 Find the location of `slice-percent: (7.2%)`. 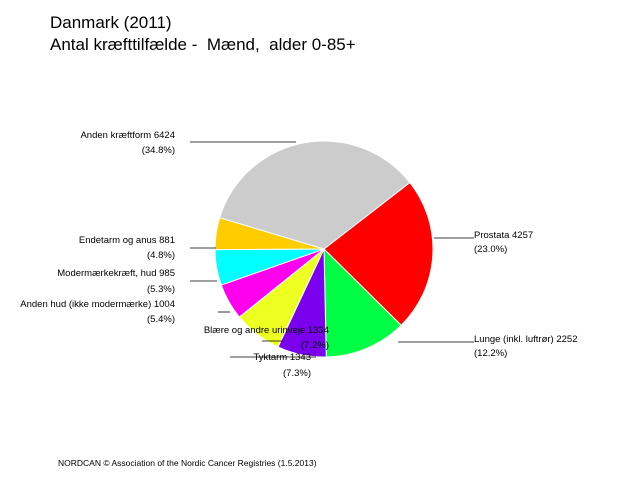

slice-percent: (7.2%) is located at coordinates (315, 345).